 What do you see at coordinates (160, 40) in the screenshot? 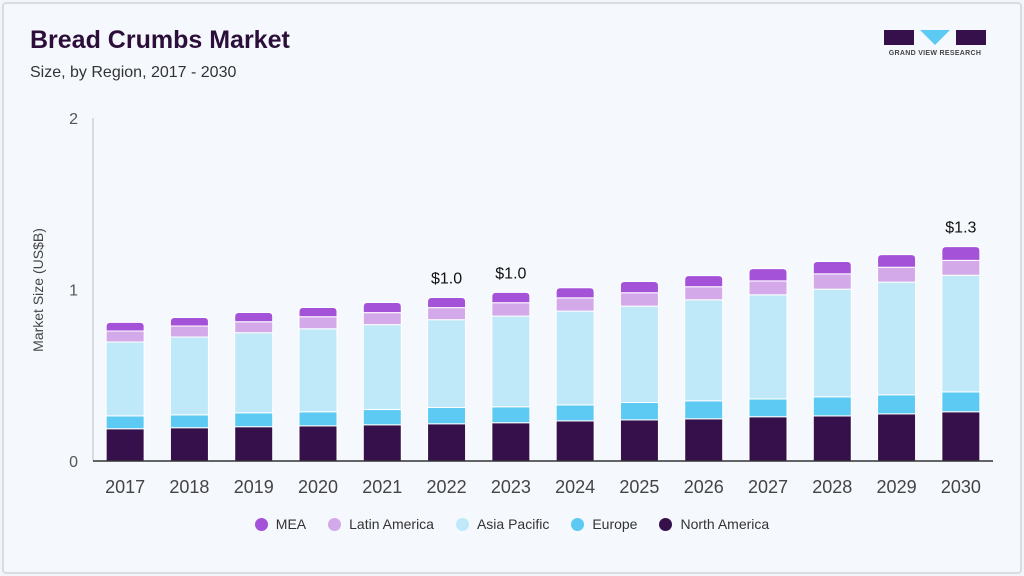
I see `chart-title: Bread Crumbs Market` at bounding box center [160, 40].